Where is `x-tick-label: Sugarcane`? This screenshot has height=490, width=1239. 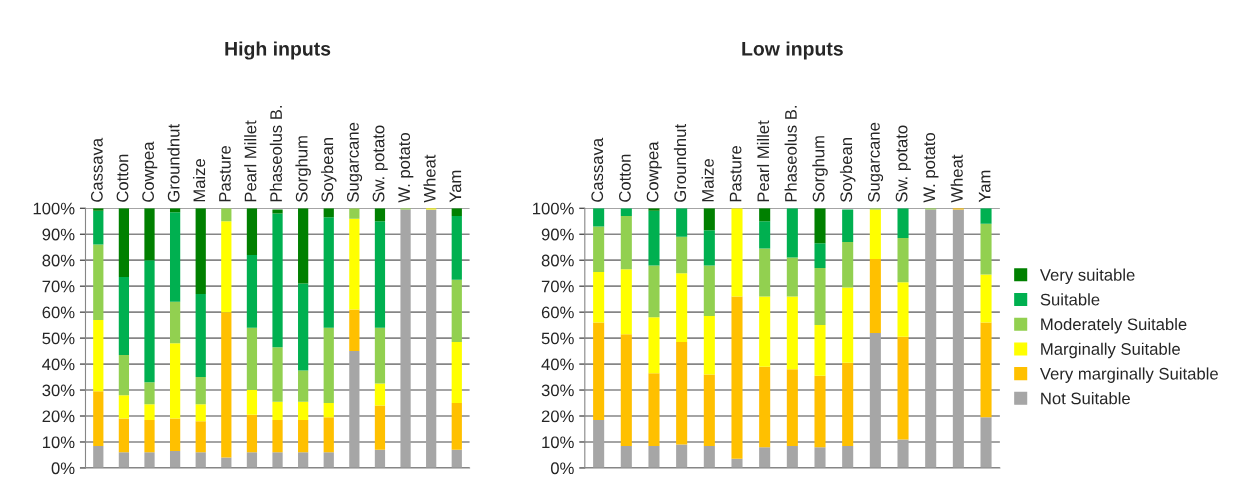 x-tick-label: Sugarcane is located at coordinates (876, 162).